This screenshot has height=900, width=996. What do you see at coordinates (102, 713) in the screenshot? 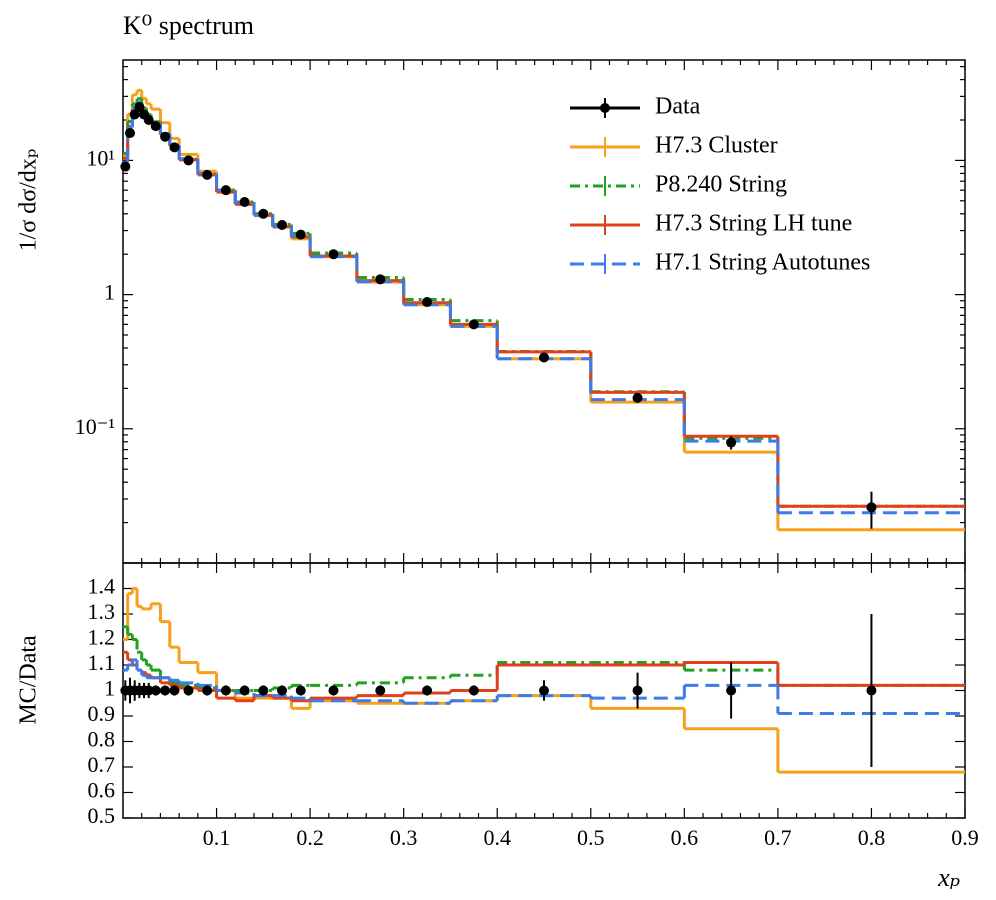
I see `y-tick-label: 0.9` at bounding box center [102, 713].